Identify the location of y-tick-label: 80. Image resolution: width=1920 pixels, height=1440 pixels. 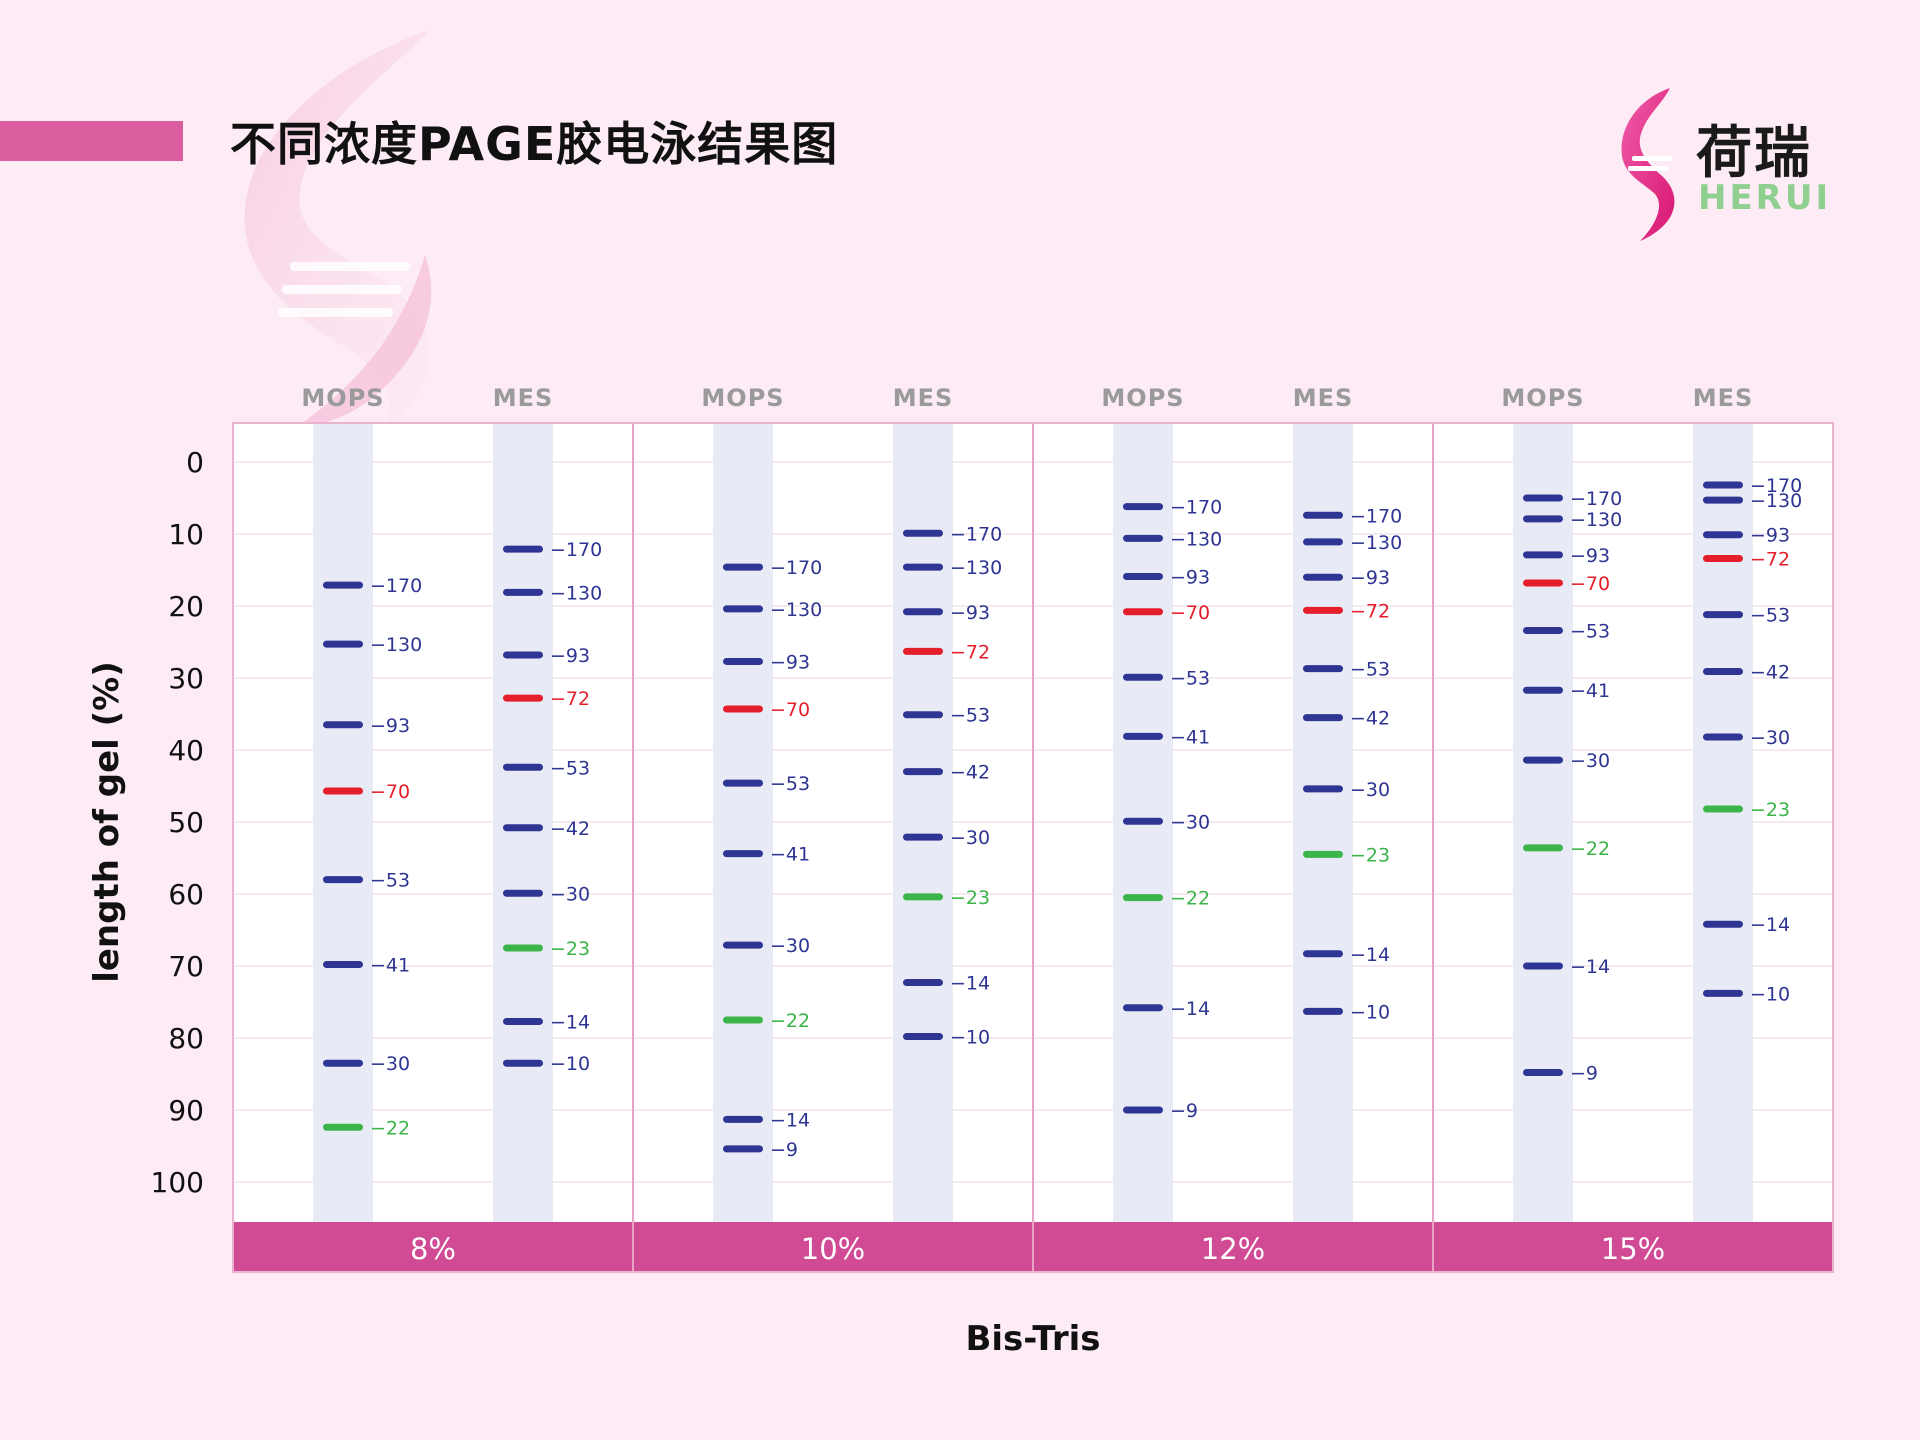
(186, 1038).